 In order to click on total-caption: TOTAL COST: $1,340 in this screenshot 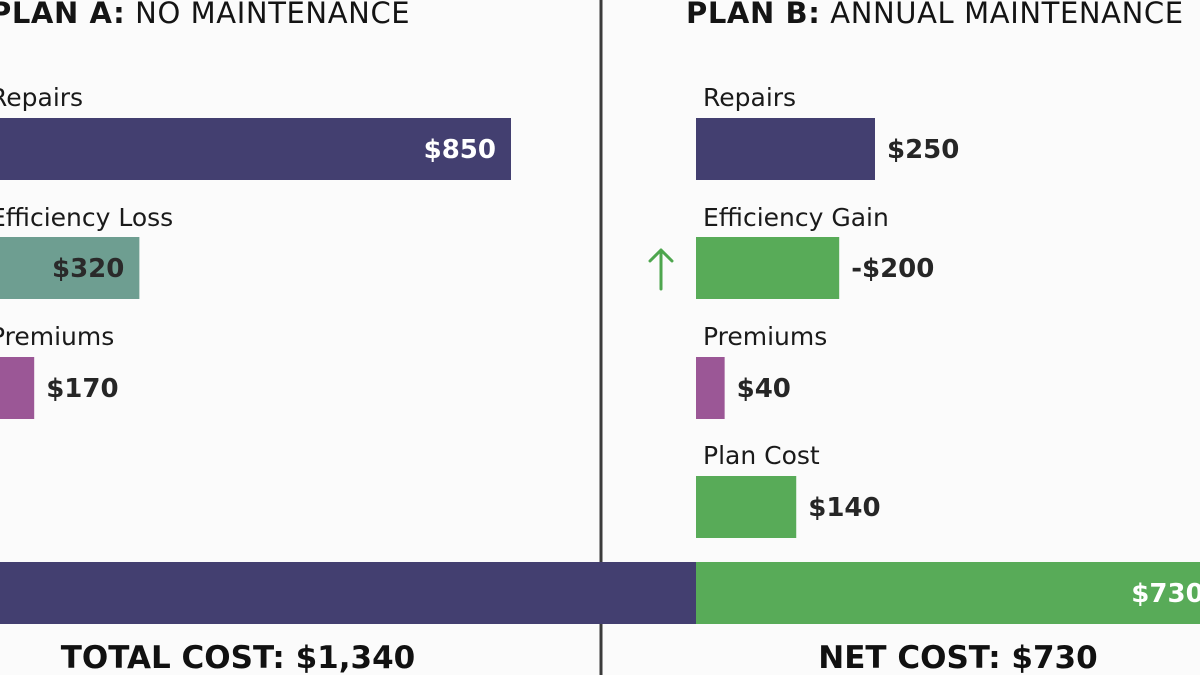, I will do `click(238, 657)`.